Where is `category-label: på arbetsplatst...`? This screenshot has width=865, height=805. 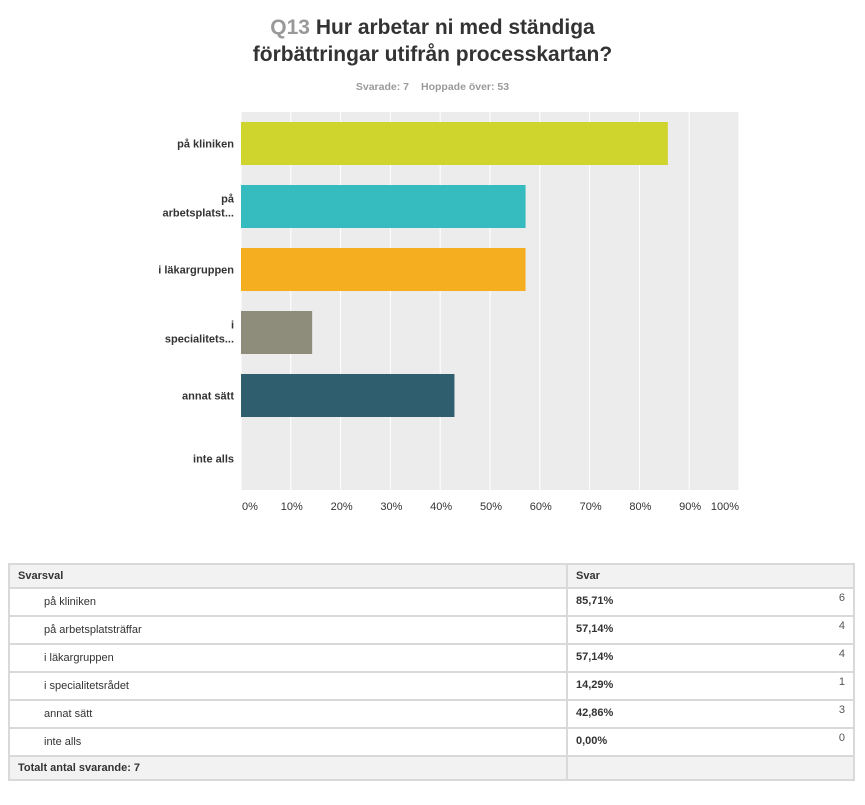 category-label: på arbetsplatst... is located at coordinates (198, 207).